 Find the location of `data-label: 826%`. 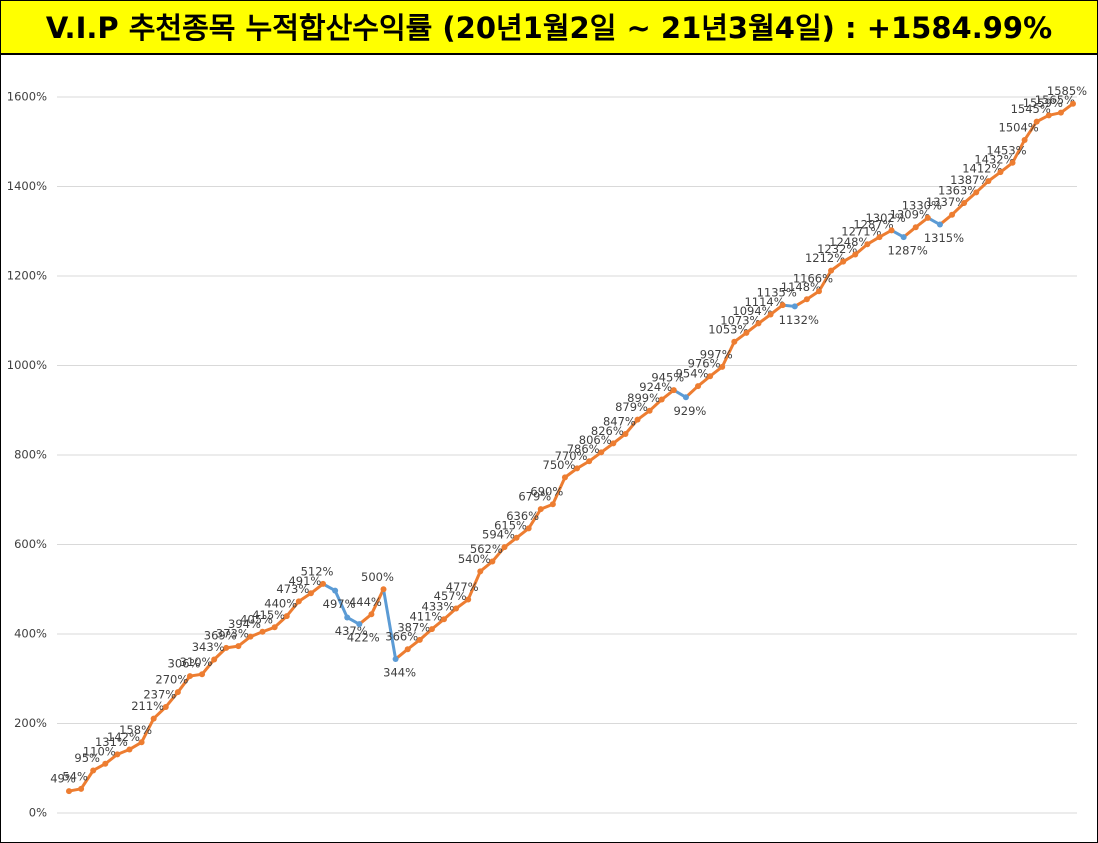

data-label: 826% is located at coordinates (607, 431).